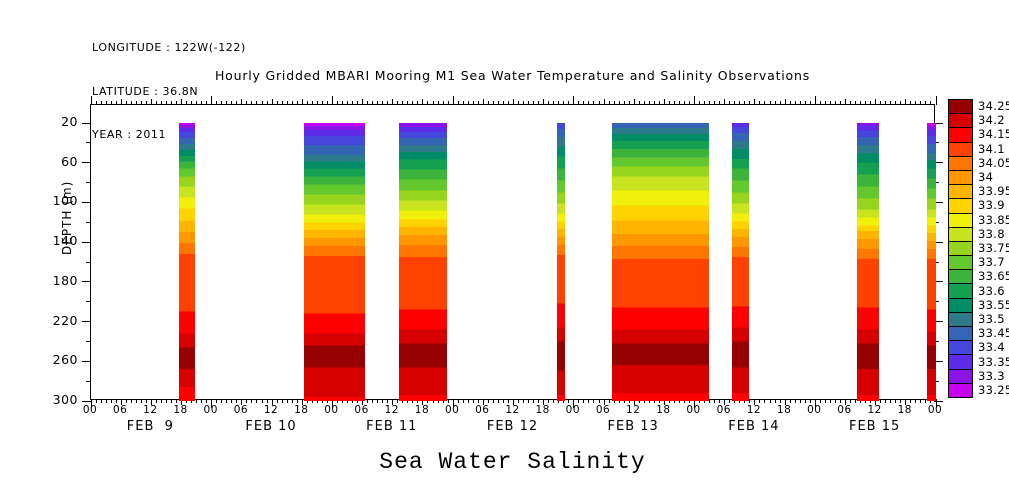  Describe the element at coordinates (145, 91) in the screenshot. I see `latitude-label: LATITUDE : 36.8N` at that location.